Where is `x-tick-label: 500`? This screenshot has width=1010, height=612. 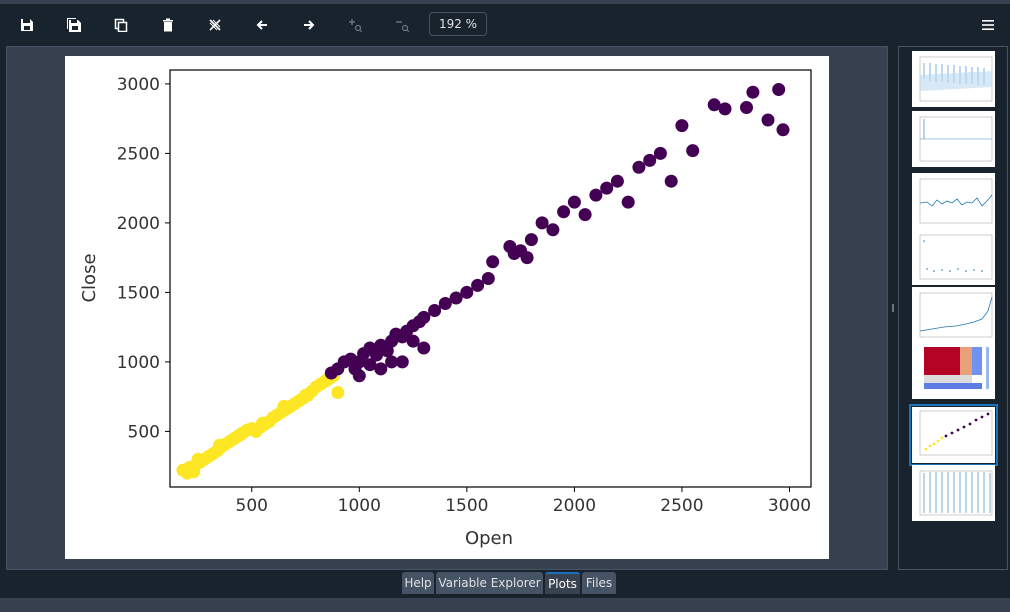
x-tick-label: 500 is located at coordinates (252, 506).